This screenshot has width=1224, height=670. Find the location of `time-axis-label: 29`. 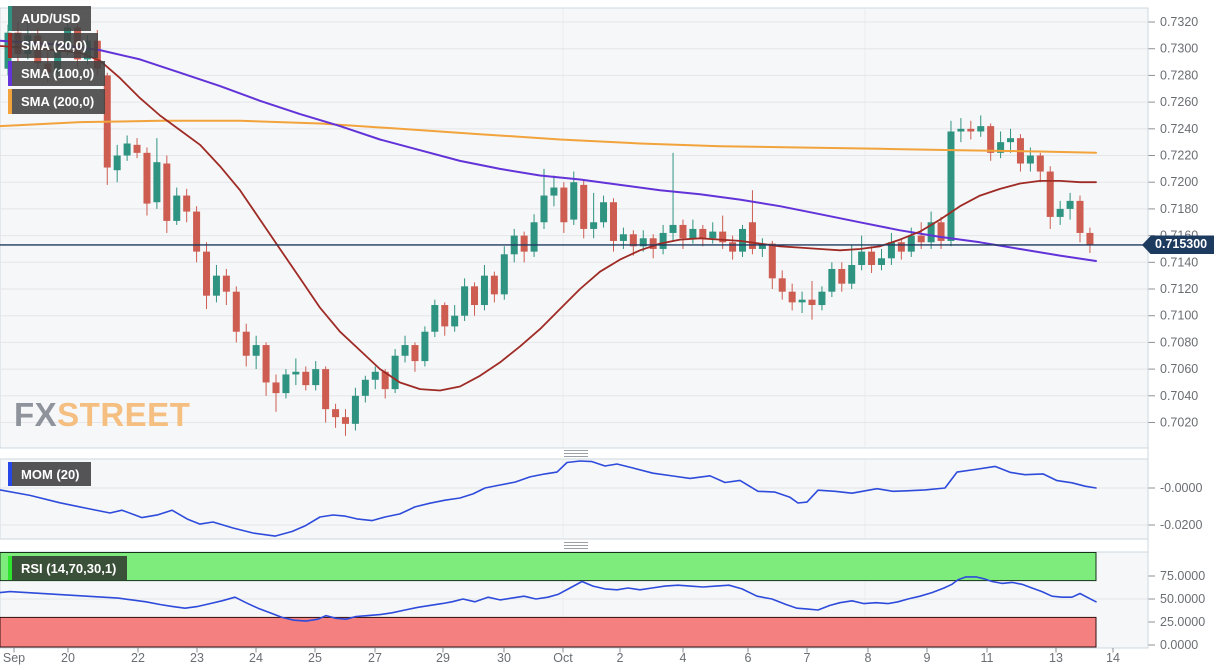

time-axis-label: 29 is located at coordinates (443, 658).